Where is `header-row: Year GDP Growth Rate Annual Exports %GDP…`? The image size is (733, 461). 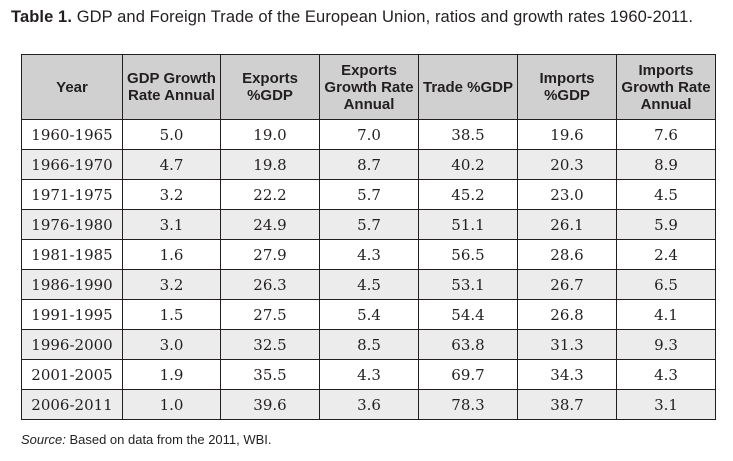
header-row: Year GDP Growth Rate Annual Exports %GDP… is located at coordinates (368, 87).